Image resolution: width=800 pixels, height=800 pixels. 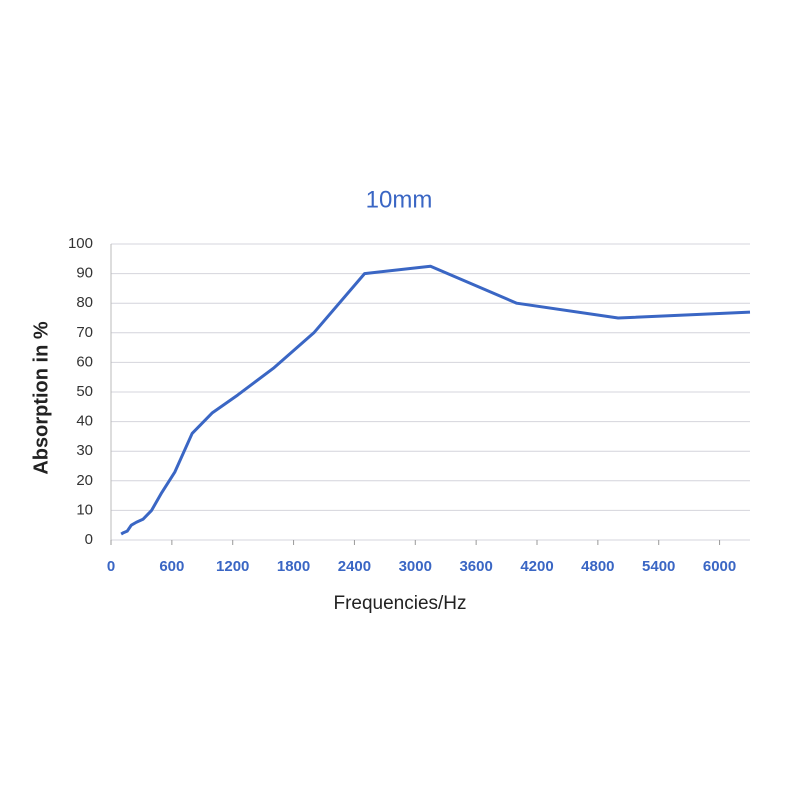 I want to click on x-tick-label: 4200, so click(x=536, y=566).